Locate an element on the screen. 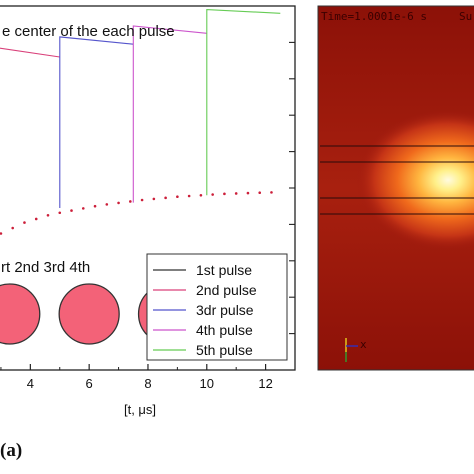 The width and height of the screenshot is (474, 474). x-axis-label: [t, μs] is located at coordinates (140, 409).